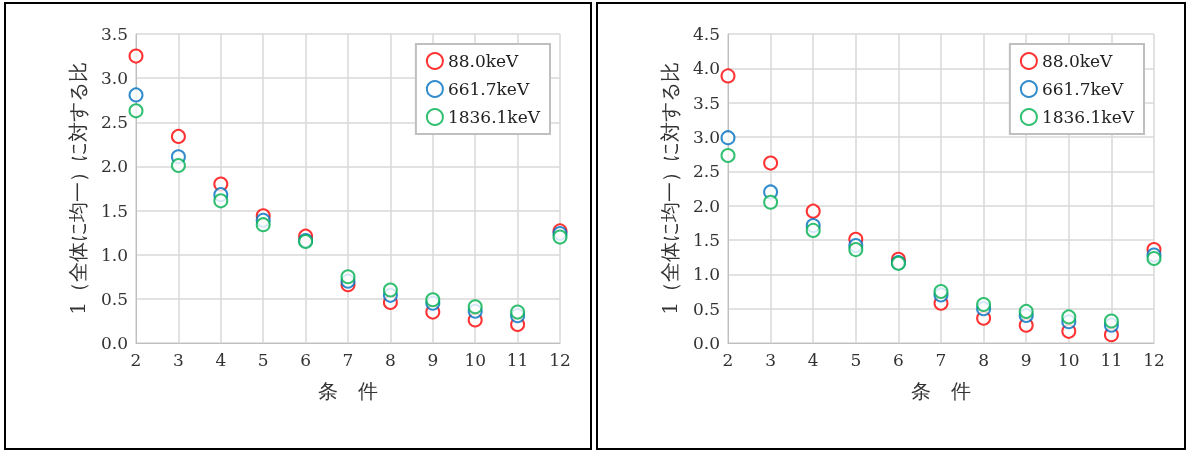  Describe the element at coordinates (706, 34) in the screenshot. I see `y-tick-label: 4.5` at that location.